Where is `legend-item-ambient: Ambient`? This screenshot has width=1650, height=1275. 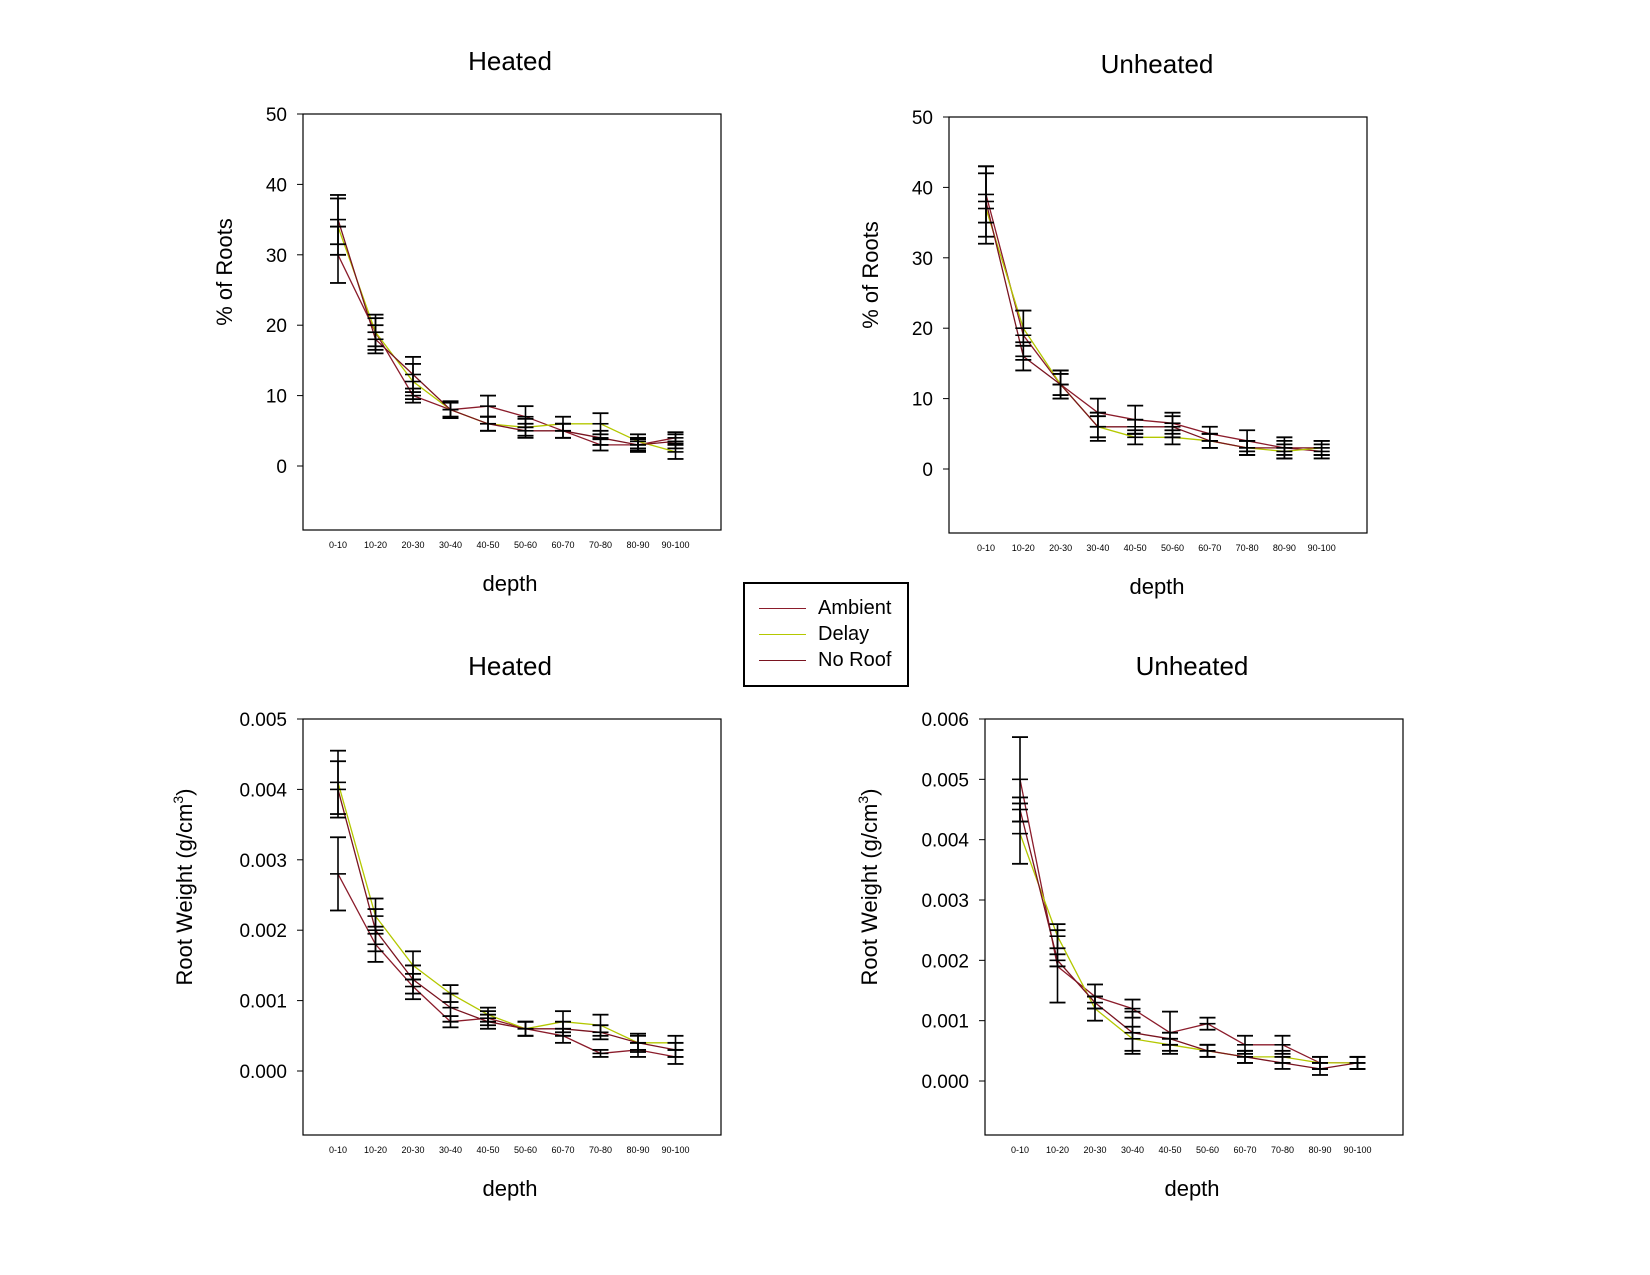
legend-item-ambient: Ambient is located at coordinates (825, 608).